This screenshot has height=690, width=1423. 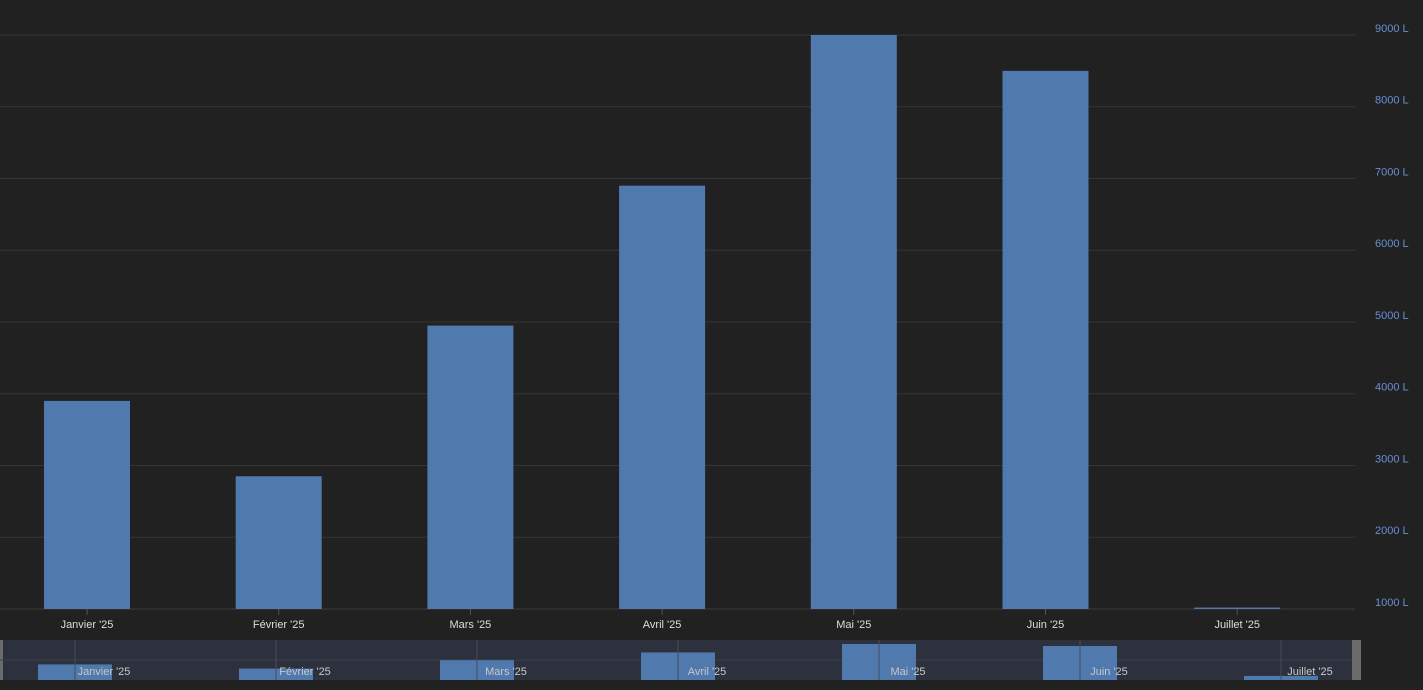 I want to click on x-tick-label: Juillet '25, so click(x=1237, y=625).